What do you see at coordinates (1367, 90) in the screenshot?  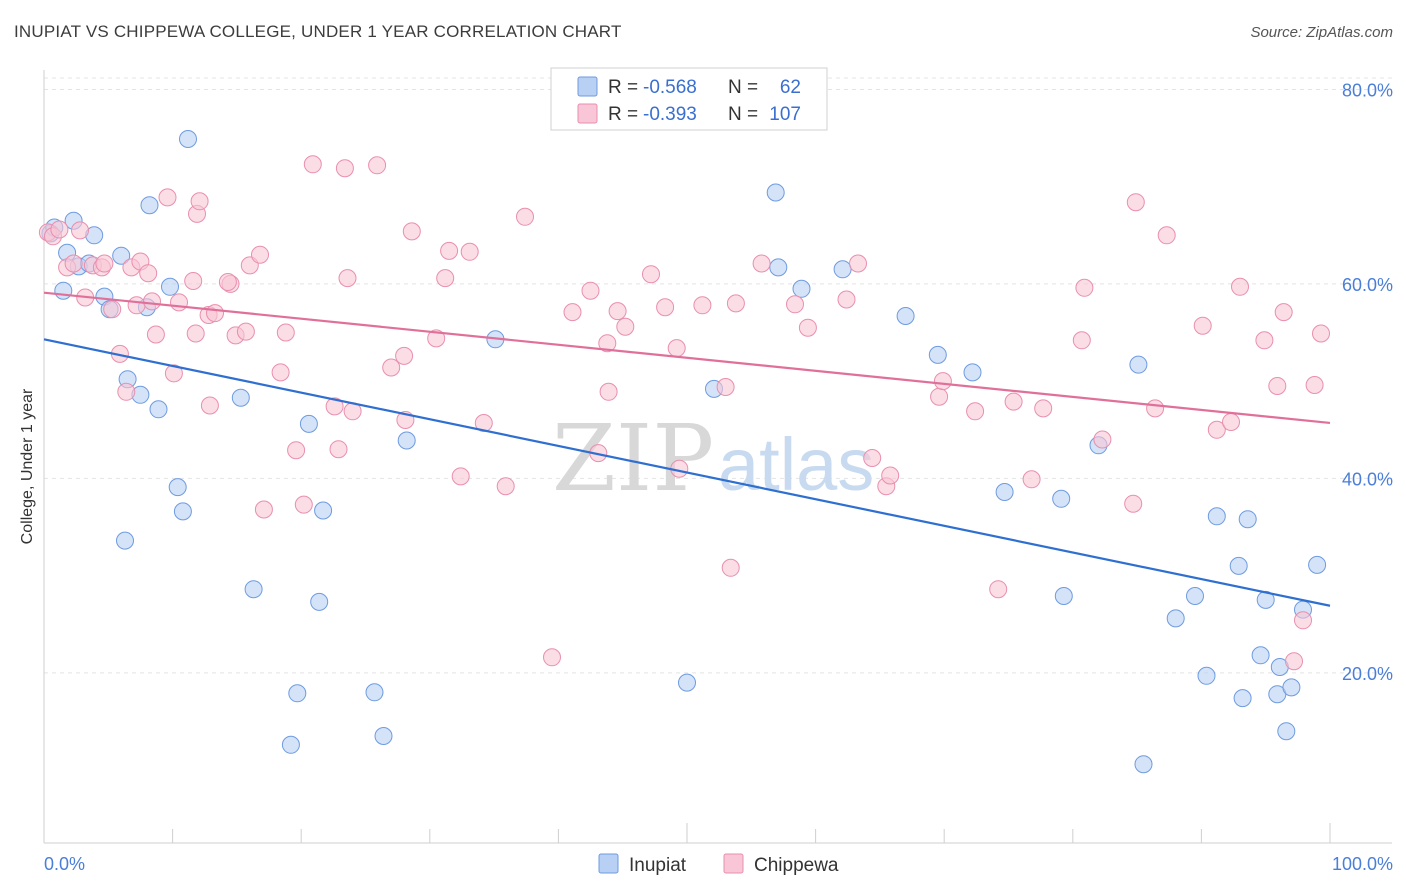 I see `y-tick-label-80: 80.0%` at bounding box center [1367, 90].